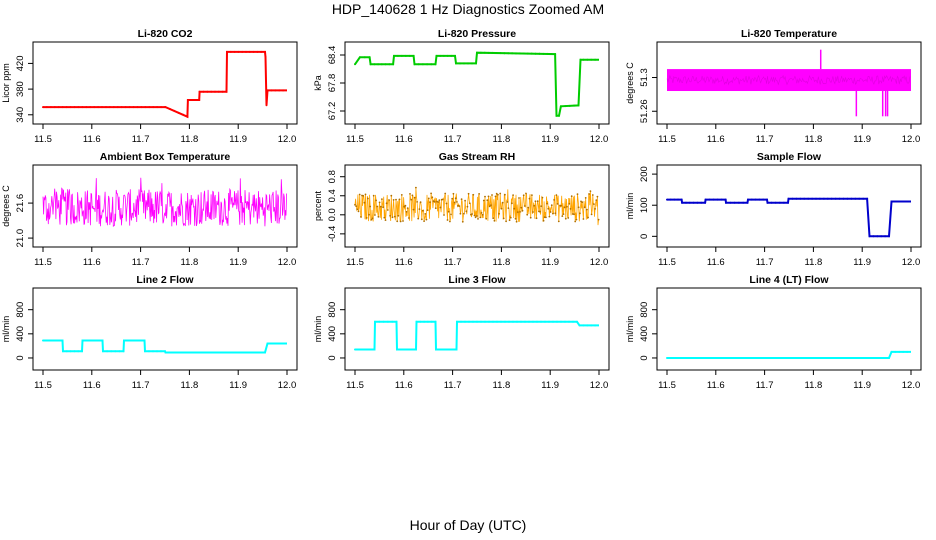  What do you see at coordinates (6, 329) in the screenshot?
I see `y-axis-label: ml/min` at bounding box center [6, 329].